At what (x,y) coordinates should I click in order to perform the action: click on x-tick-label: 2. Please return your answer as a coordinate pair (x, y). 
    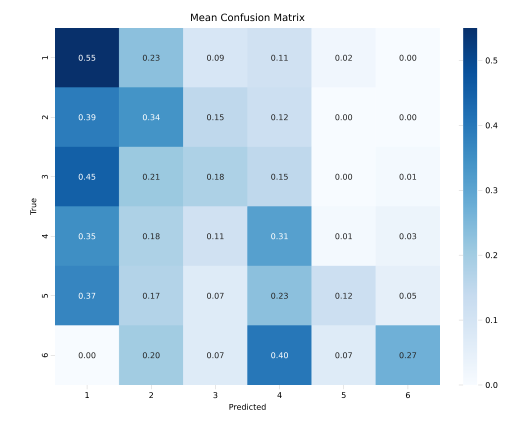
    Looking at the image, I should click on (151, 395).